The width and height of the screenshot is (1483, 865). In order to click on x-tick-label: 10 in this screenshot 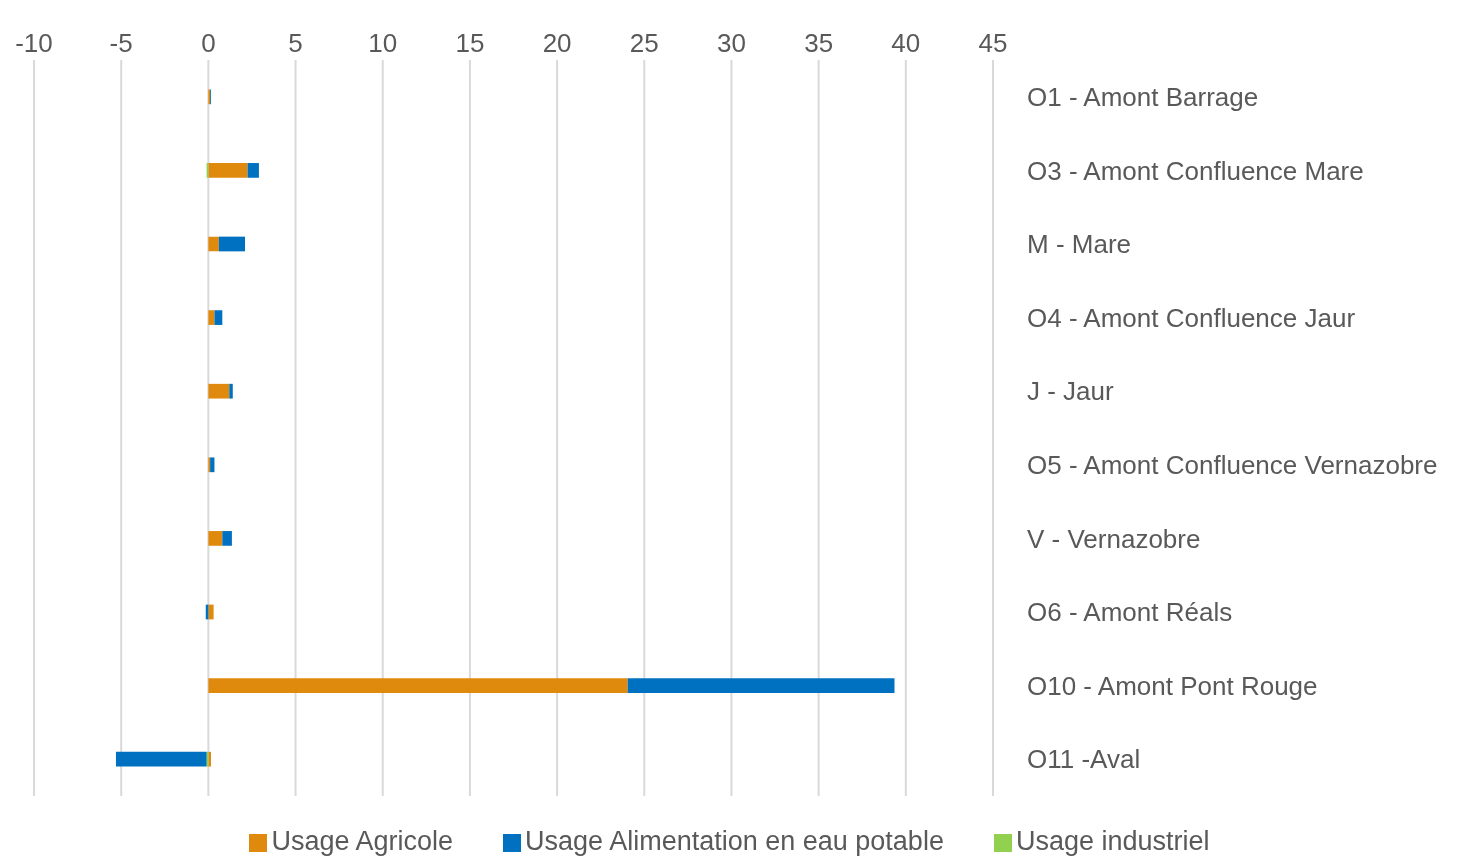, I will do `click(383, 43)`.